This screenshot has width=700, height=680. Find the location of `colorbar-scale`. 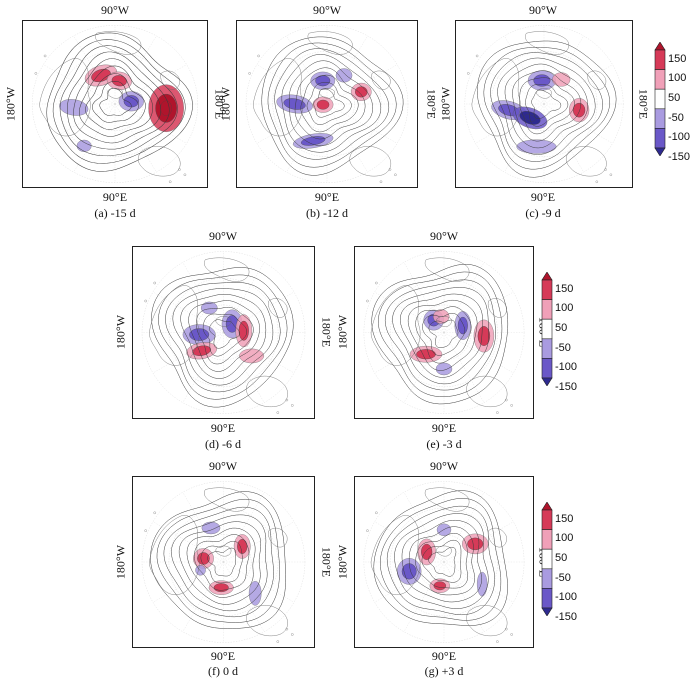

colorbar-scale is located at coordinates (660, 99).